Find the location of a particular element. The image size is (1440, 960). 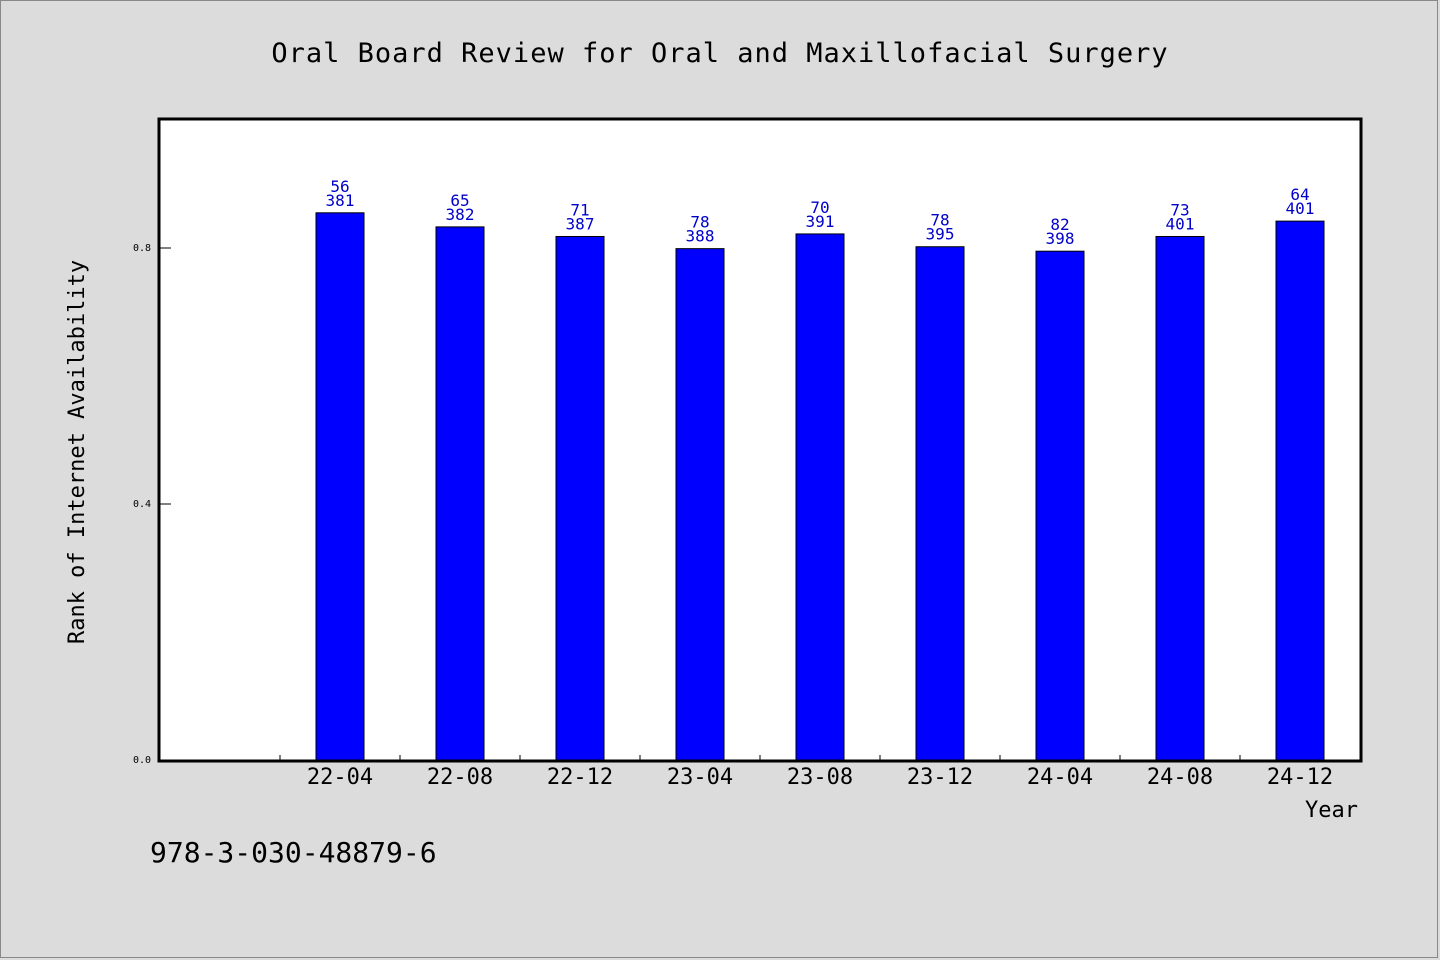

x-tick-label: 24-12 is located at coordinates (1300, 777).